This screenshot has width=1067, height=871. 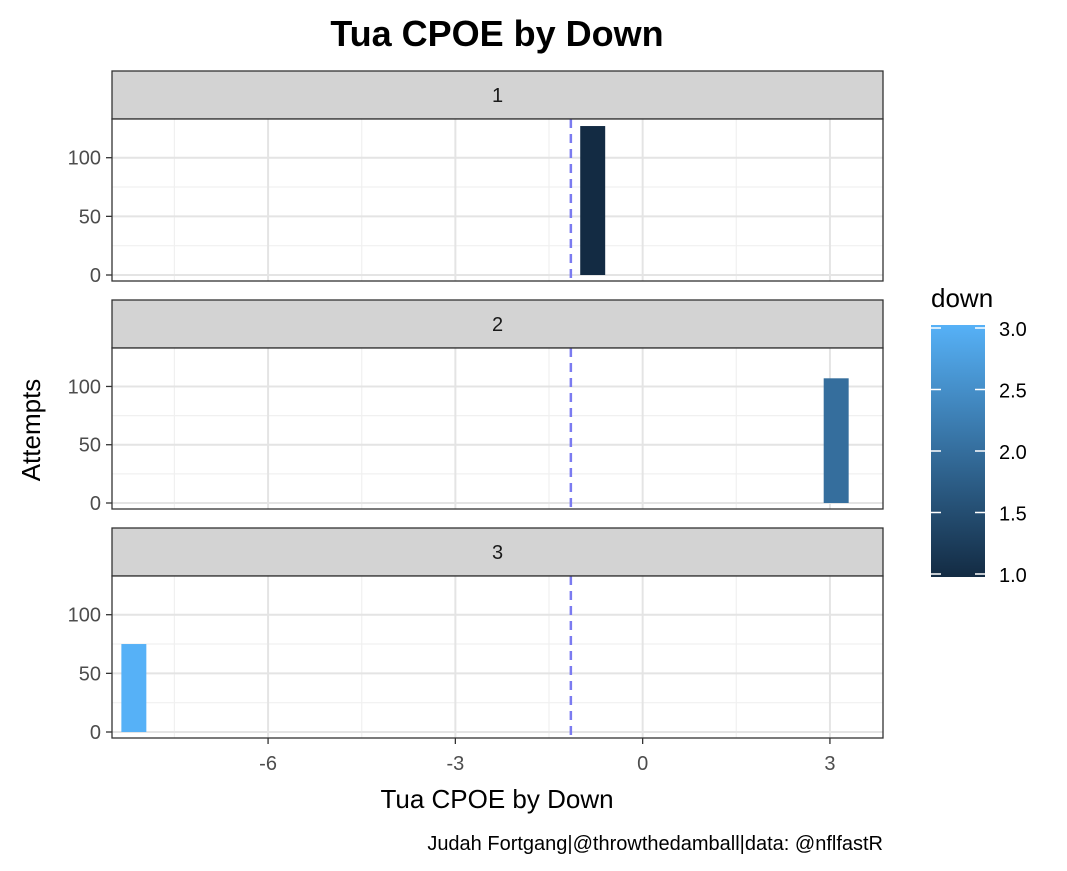 I want to click on facet-strip-label: 3, so click(x=497, y=553).